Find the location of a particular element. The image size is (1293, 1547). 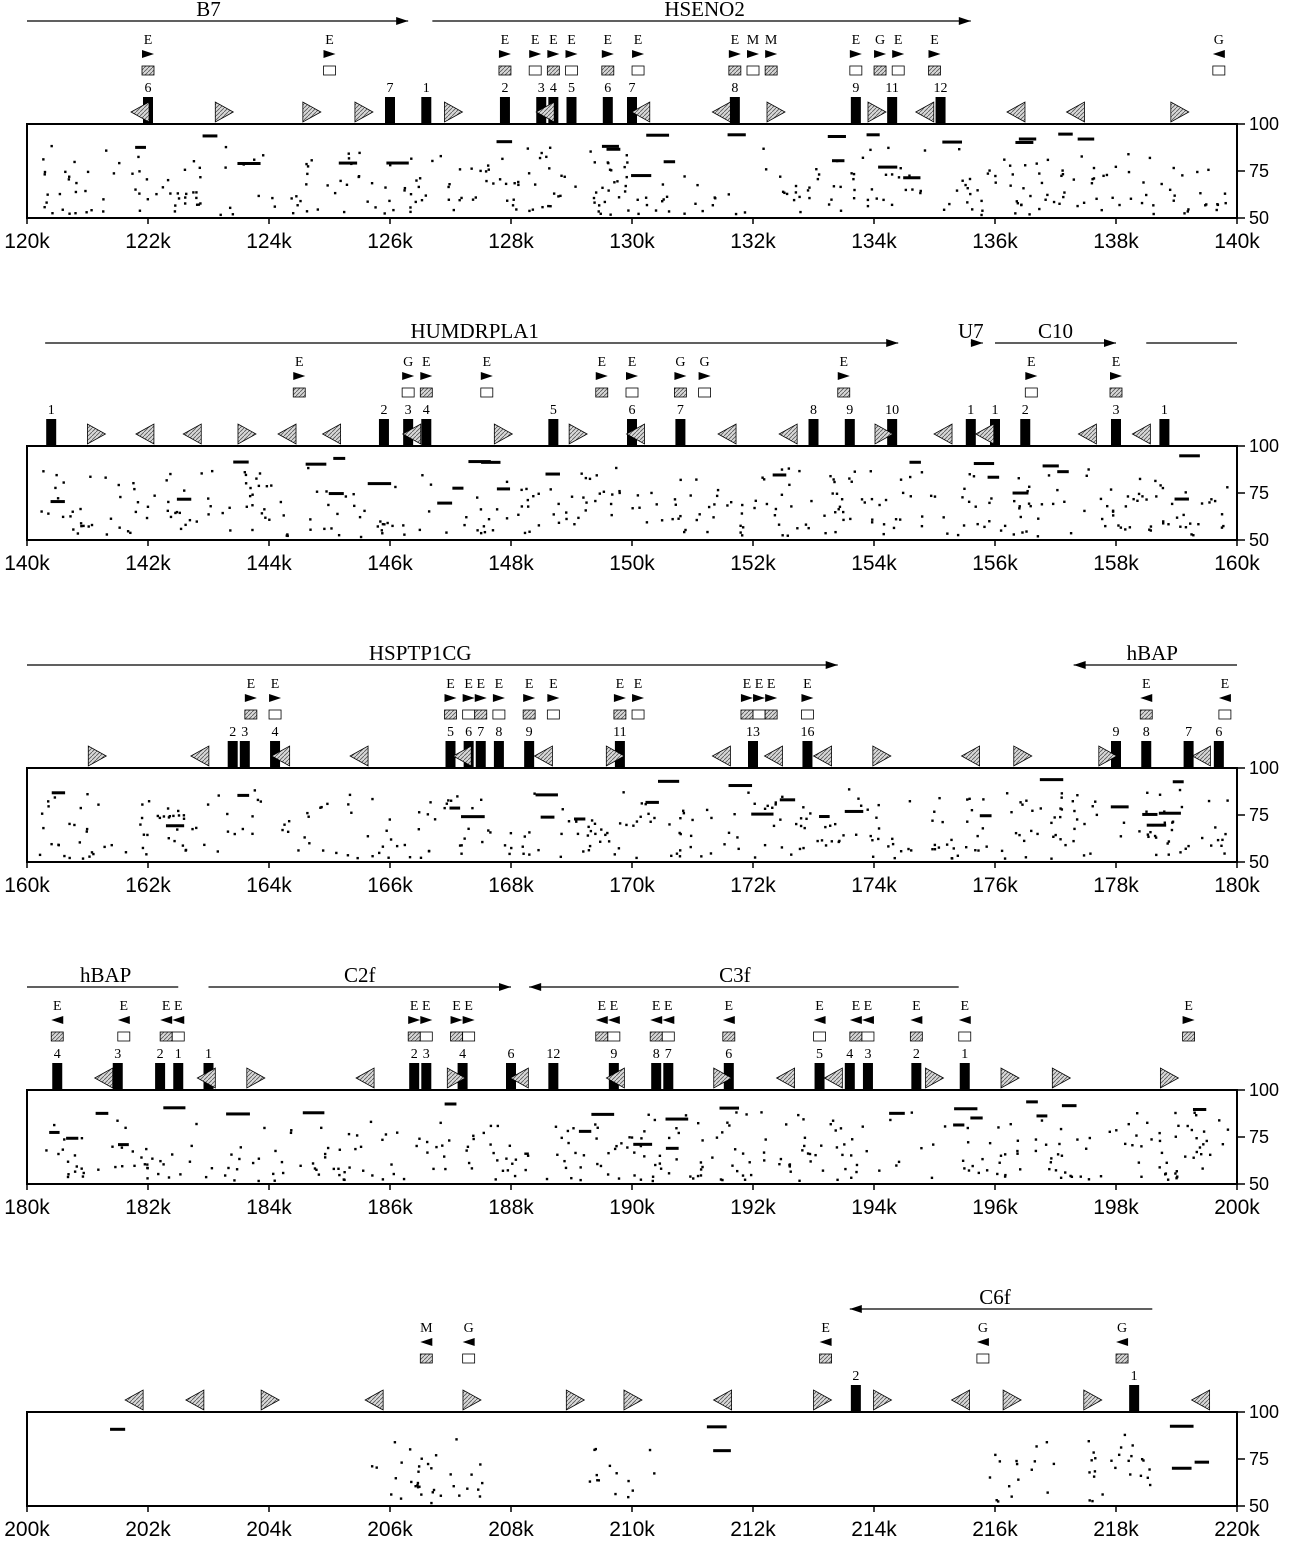

site-marker-label: E is located at coordinates (275, 684).